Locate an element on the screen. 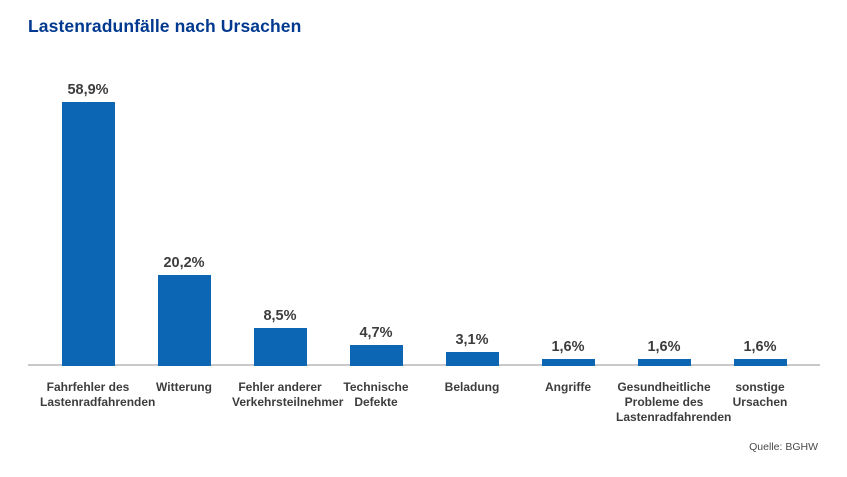 The height and width of the screenshot is (477, 847). category-label-line: sonstige is located at coordinates (760, 387).